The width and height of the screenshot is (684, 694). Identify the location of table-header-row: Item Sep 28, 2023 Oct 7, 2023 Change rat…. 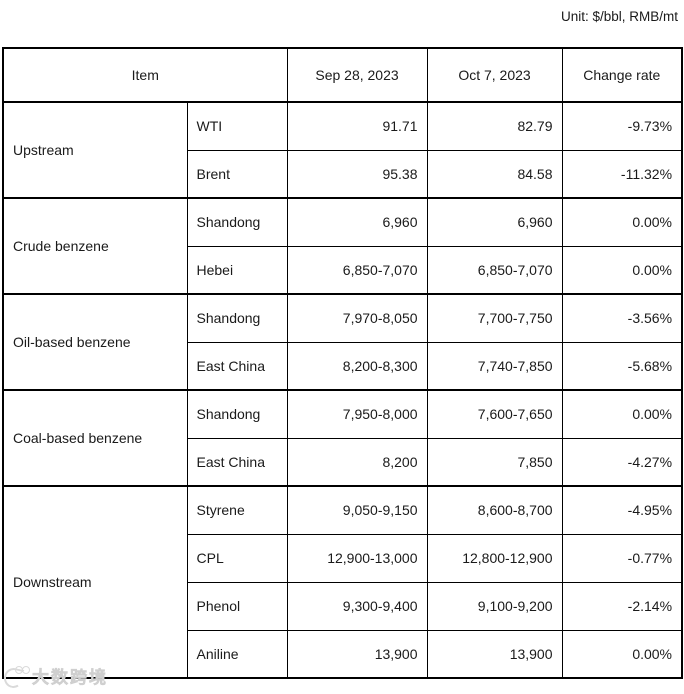
(342, 75).